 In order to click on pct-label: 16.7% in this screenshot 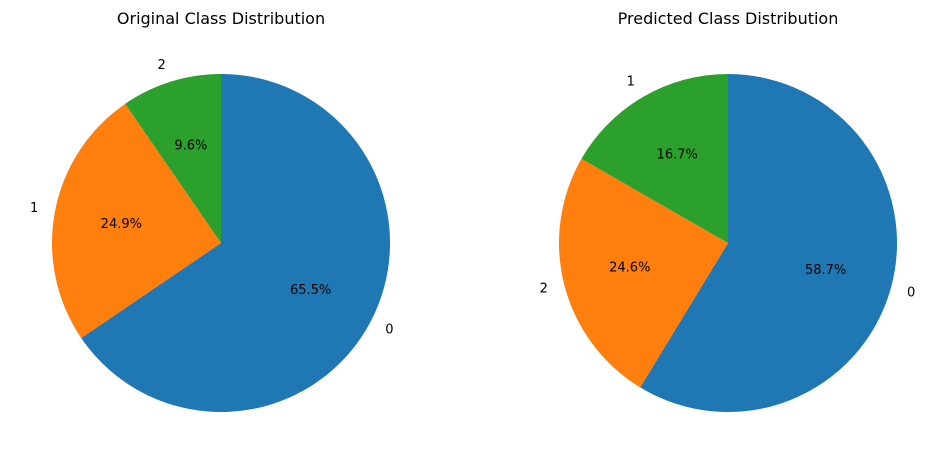, I will do `click(677, 155)`.